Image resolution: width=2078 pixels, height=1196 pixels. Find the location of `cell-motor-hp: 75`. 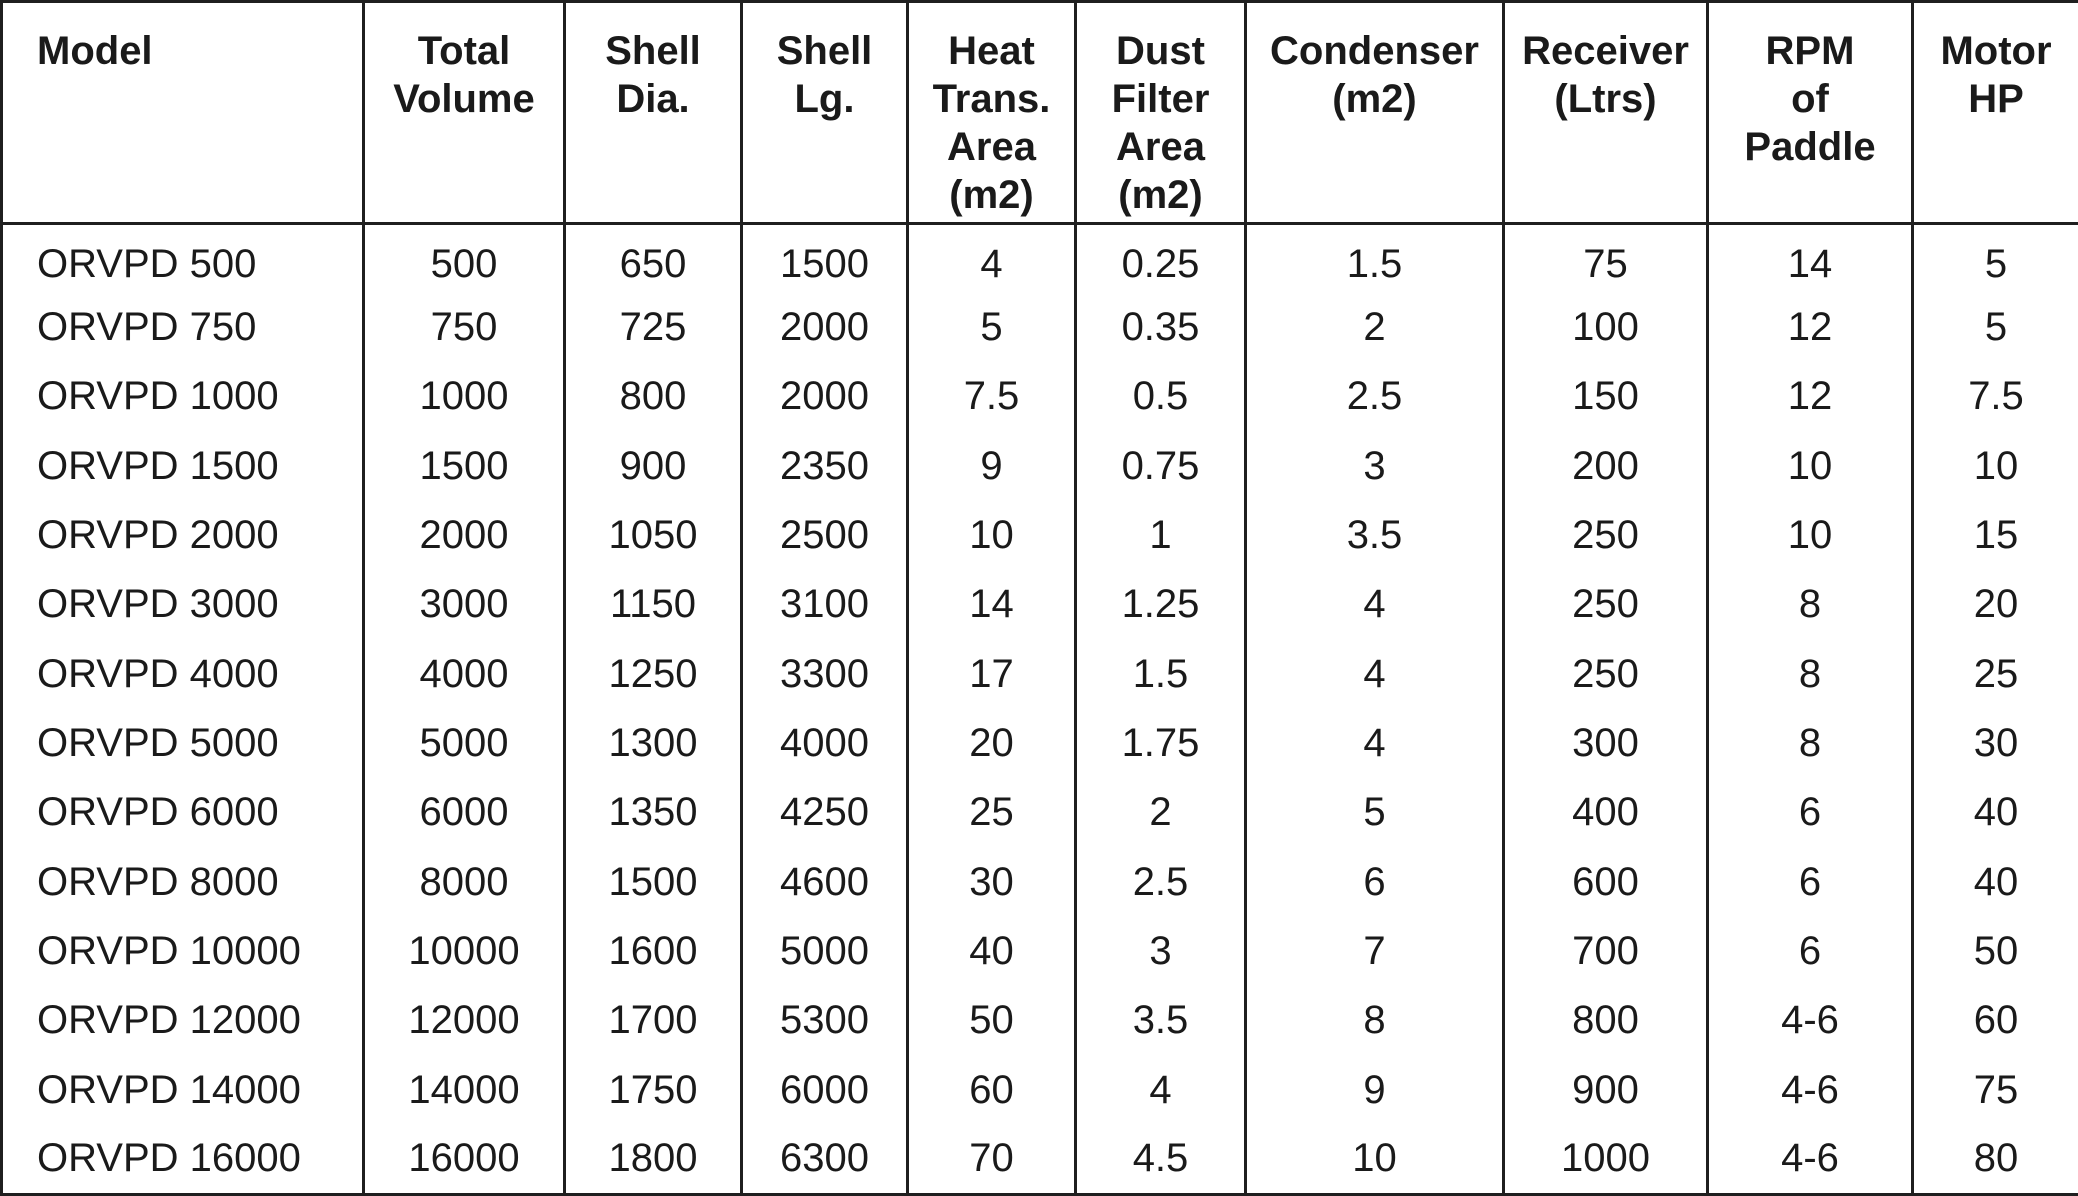

cell-motor-hp: 75 is located at coordinates (1994, 1090).